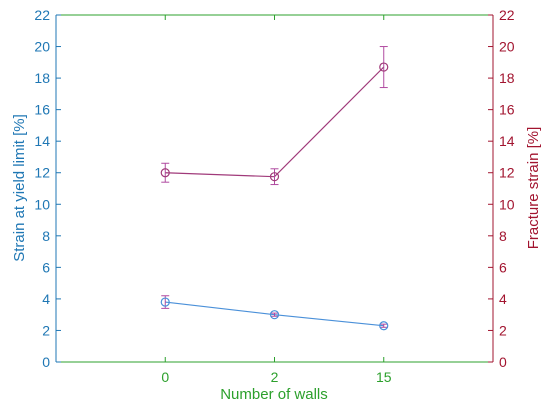 This screenshot has width=550, height=410. What do you see at coordinates (46, 267) in the screenshot?
I see `left-y-tick-label: 6` at bounding box center [46, 267].